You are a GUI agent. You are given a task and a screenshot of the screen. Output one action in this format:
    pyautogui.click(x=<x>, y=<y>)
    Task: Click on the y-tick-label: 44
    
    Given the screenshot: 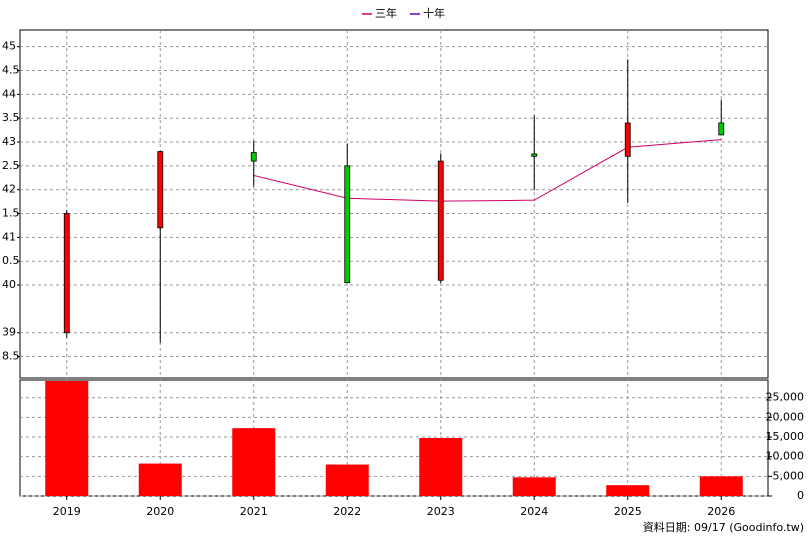 What is the action you would take?
    pyautogui.click(x=9, y=93)
    